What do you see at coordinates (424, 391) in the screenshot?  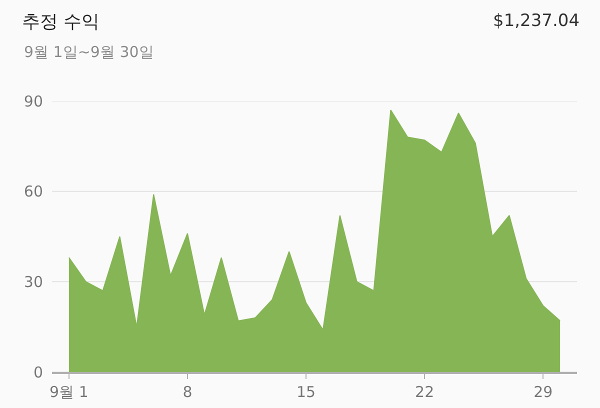 I see `x-tick-label: 22` at bounding box center [424, 391].